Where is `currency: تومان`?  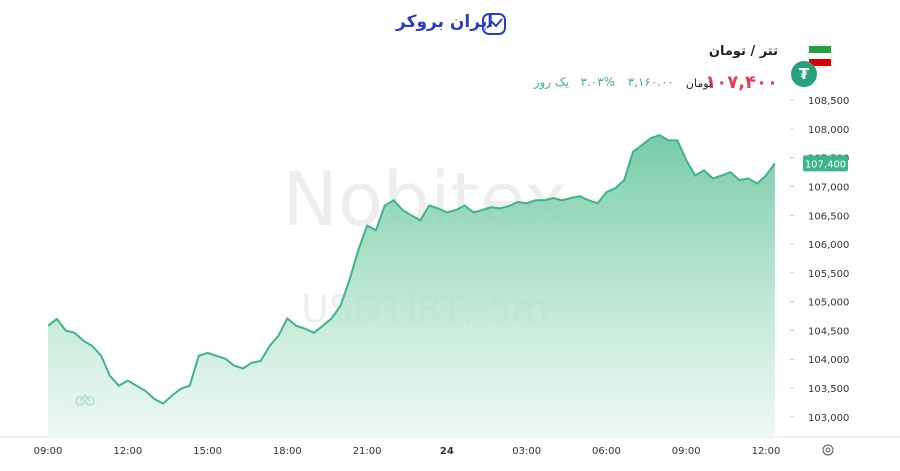
currency: تومان is located at coordinates (698, 83).